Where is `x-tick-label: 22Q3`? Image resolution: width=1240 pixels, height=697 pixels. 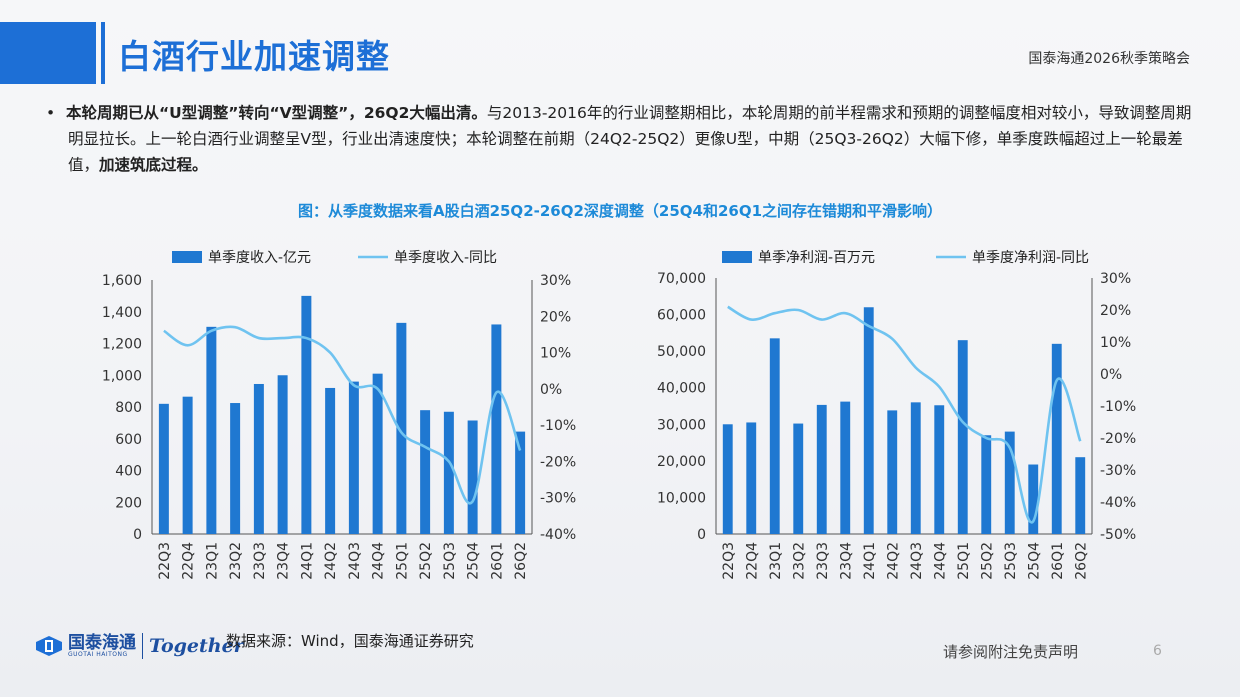
x-tick-label: 22Q3 is located at coordinates (165, 561).